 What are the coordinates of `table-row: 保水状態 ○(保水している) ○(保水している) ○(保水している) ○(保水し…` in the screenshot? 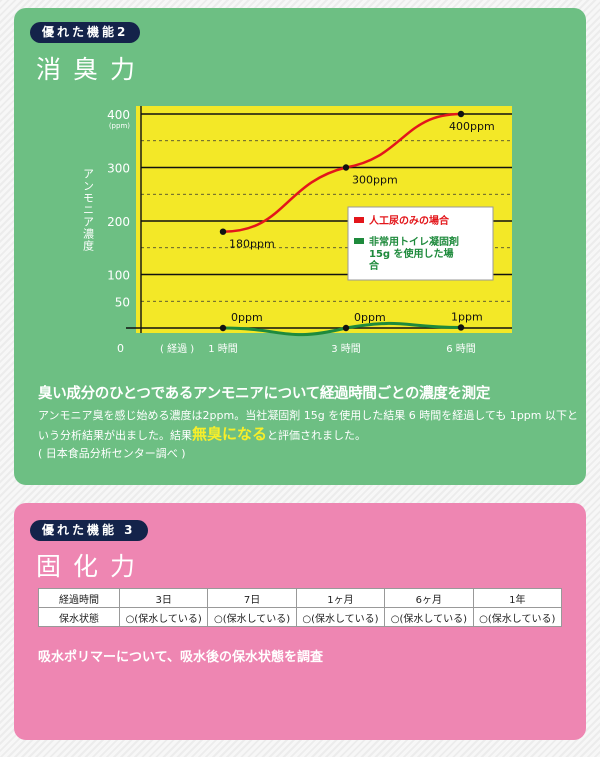 It's located at (300, 617).